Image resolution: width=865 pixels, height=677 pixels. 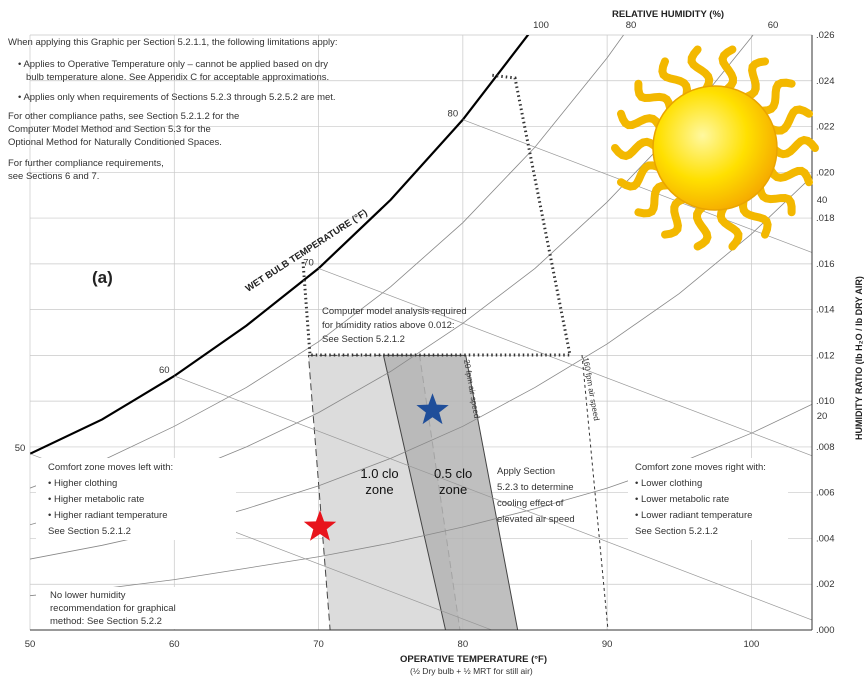 I want to click on x-tick-label: 60, so click(x=174, y=644).